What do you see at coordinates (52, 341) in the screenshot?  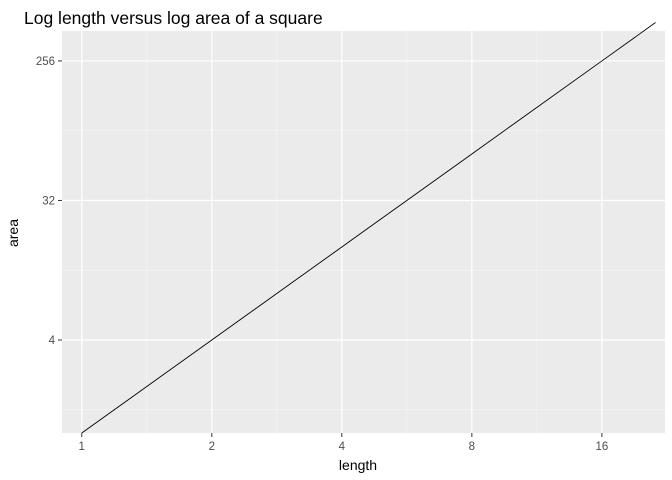 I see `y-tick-label: 4` at bounding box center [52, 341].